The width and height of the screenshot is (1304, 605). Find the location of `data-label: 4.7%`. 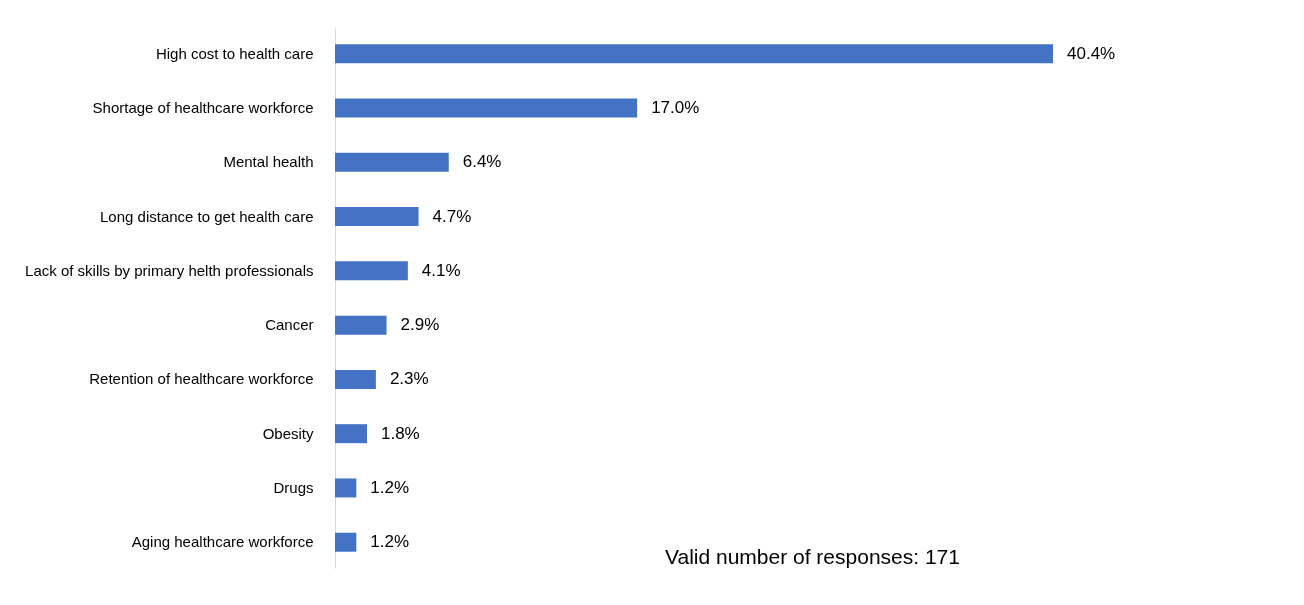

data-label: 4.7% is located at coordinates (452, 216).